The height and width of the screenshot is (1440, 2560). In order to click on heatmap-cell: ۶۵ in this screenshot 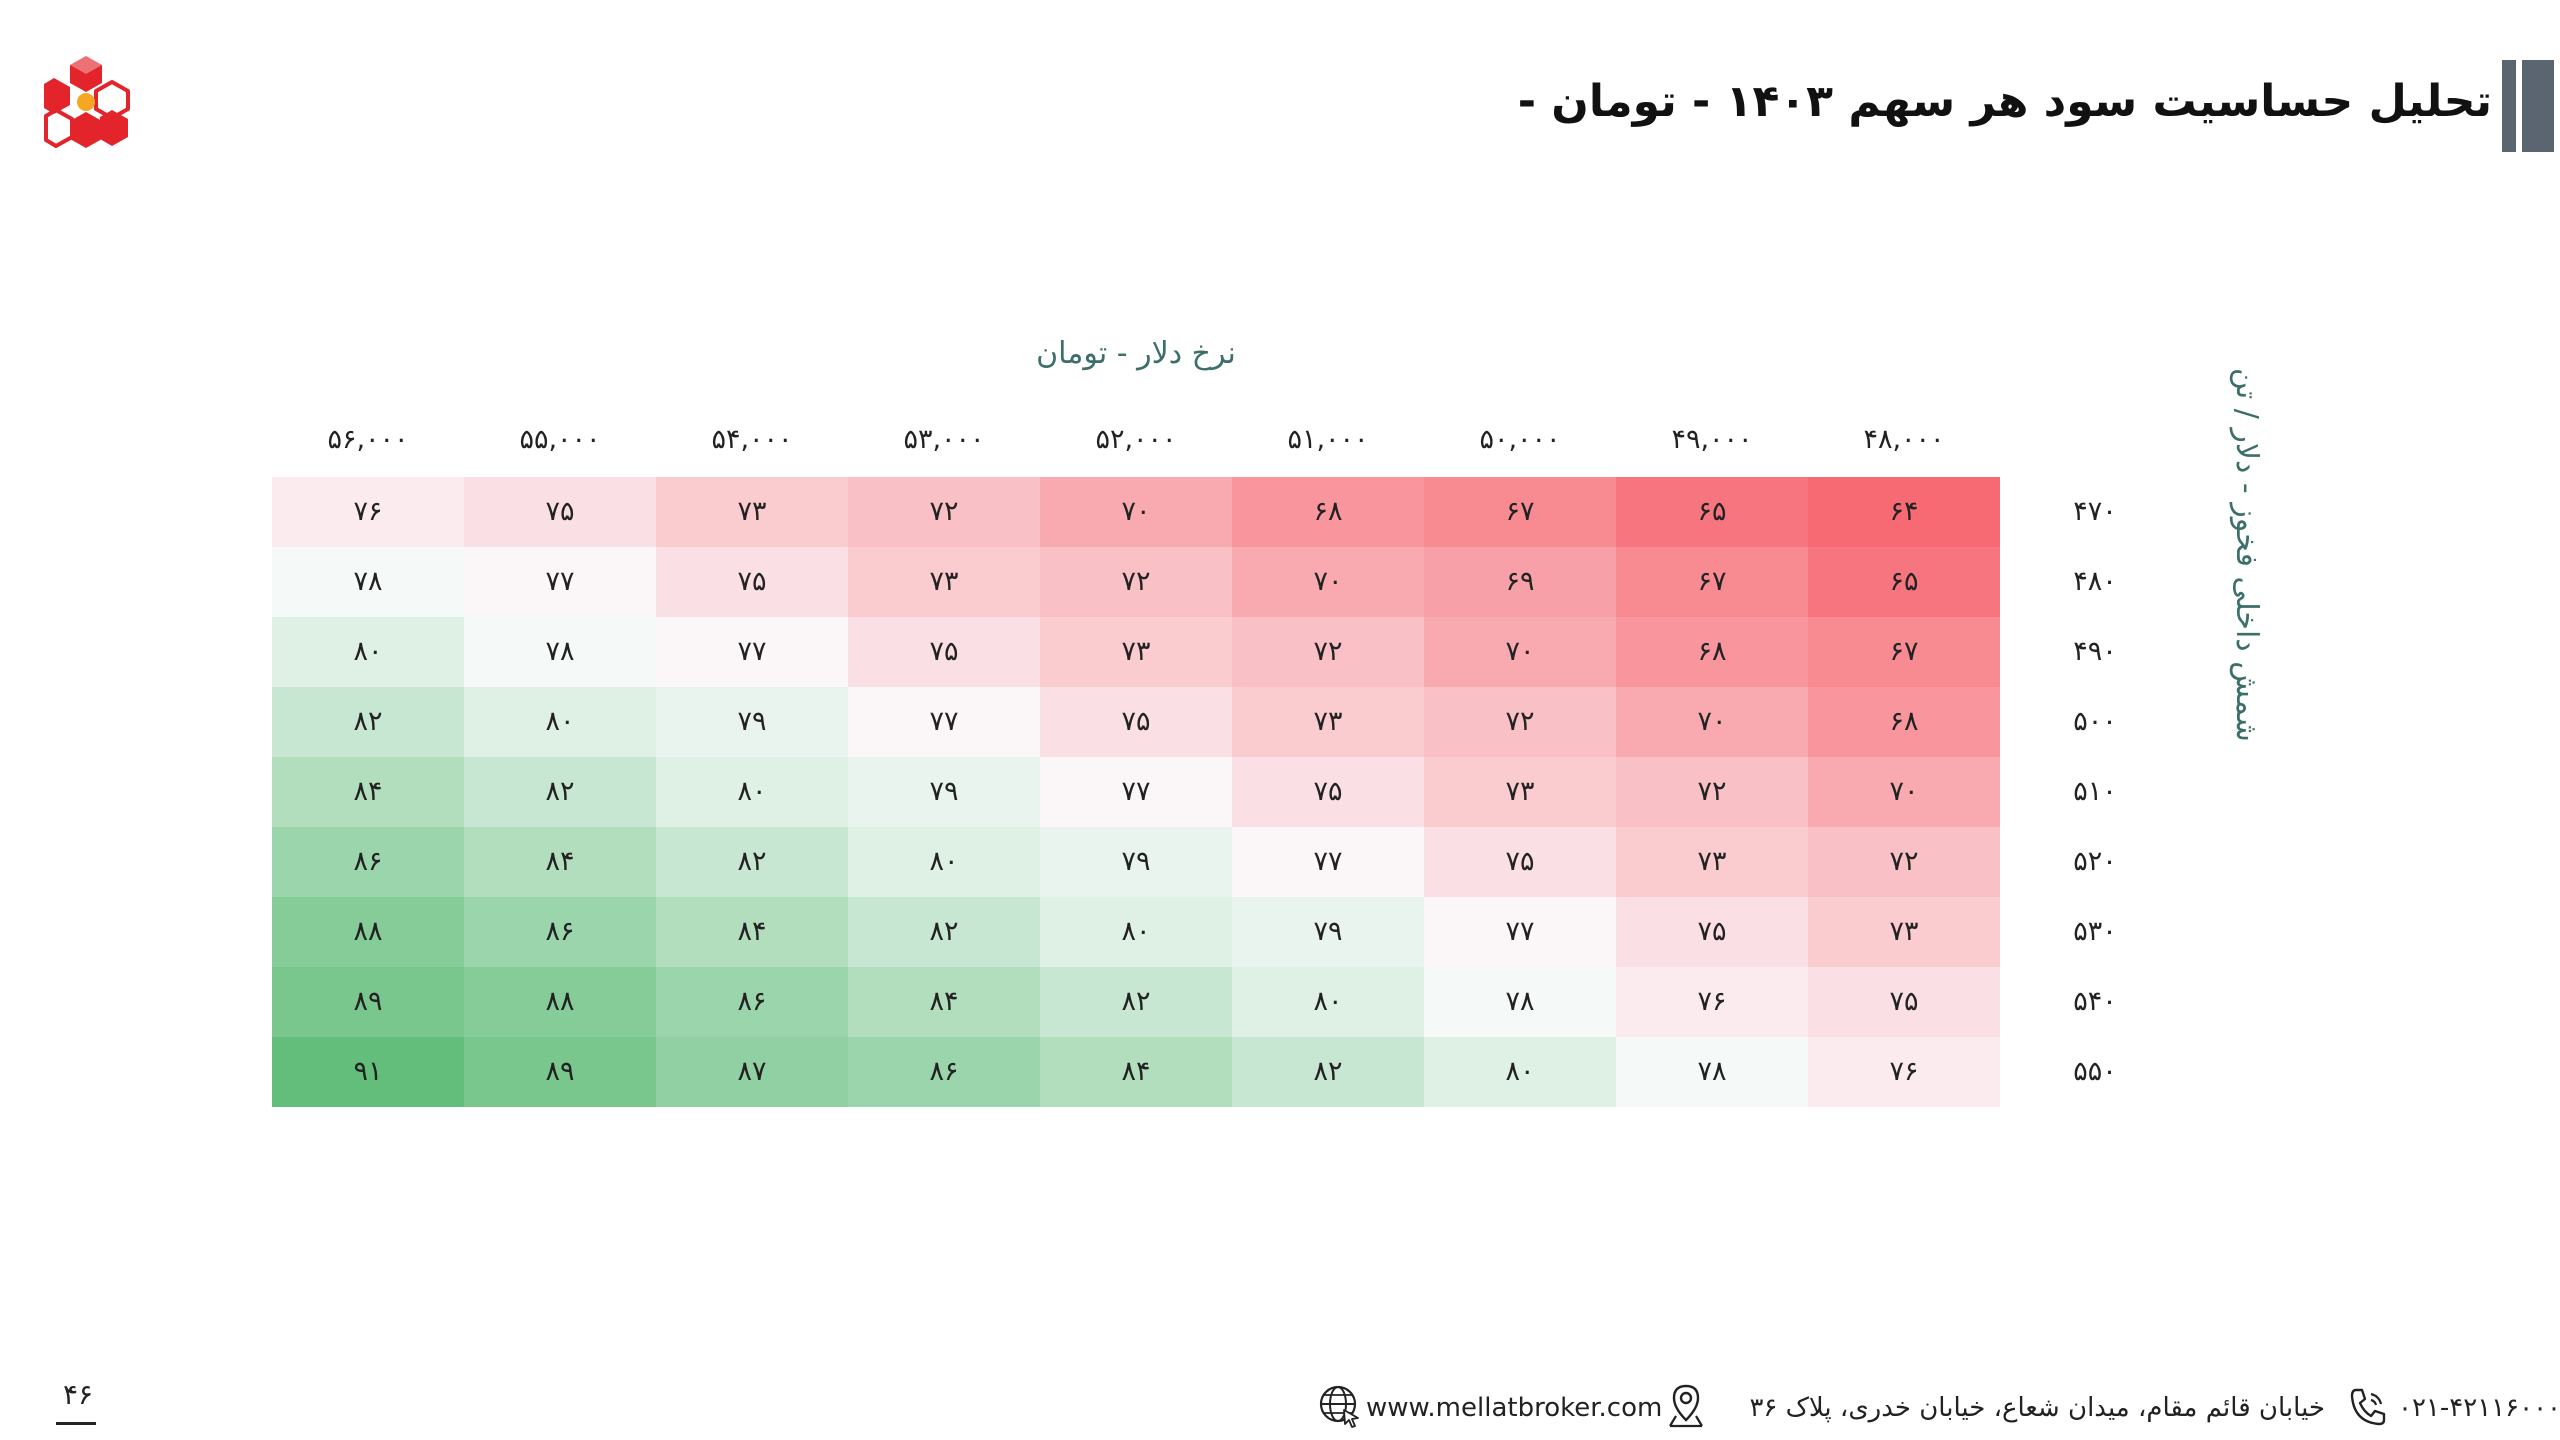, I will do `click(1904, 582)`.